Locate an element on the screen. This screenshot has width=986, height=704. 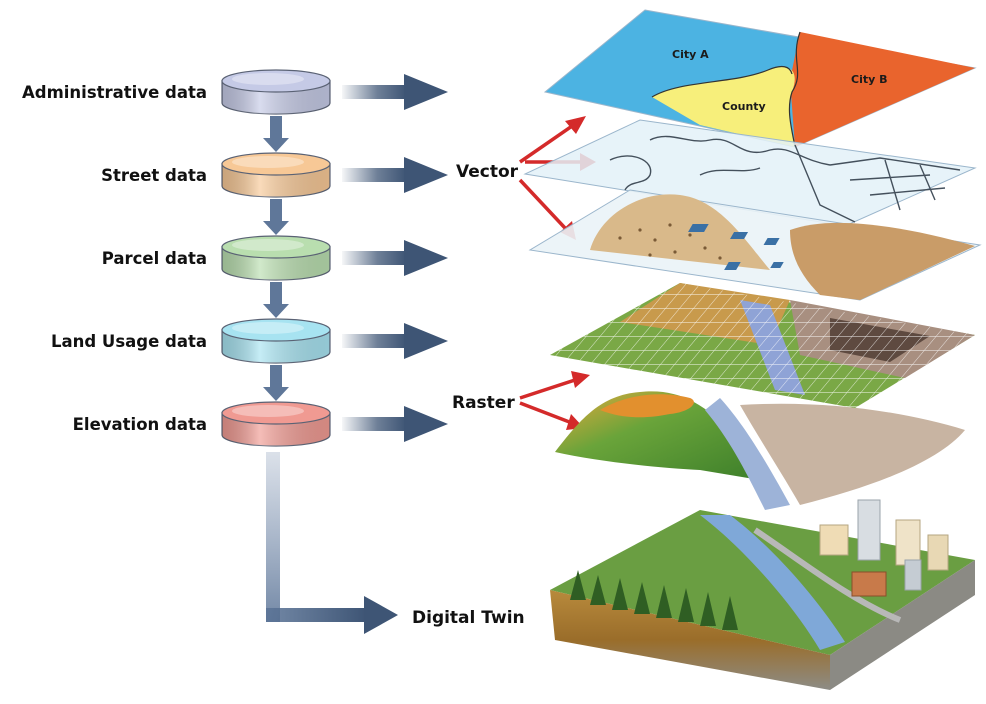
elevation-terrain-layer is located at coordinates (760, 450).